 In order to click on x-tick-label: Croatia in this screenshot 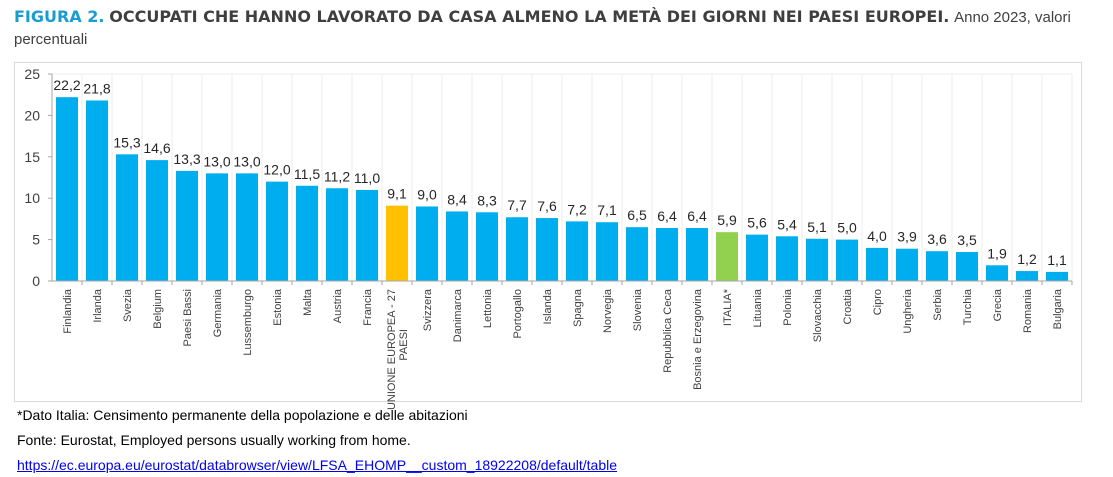, I will do `click(848, 306)`.